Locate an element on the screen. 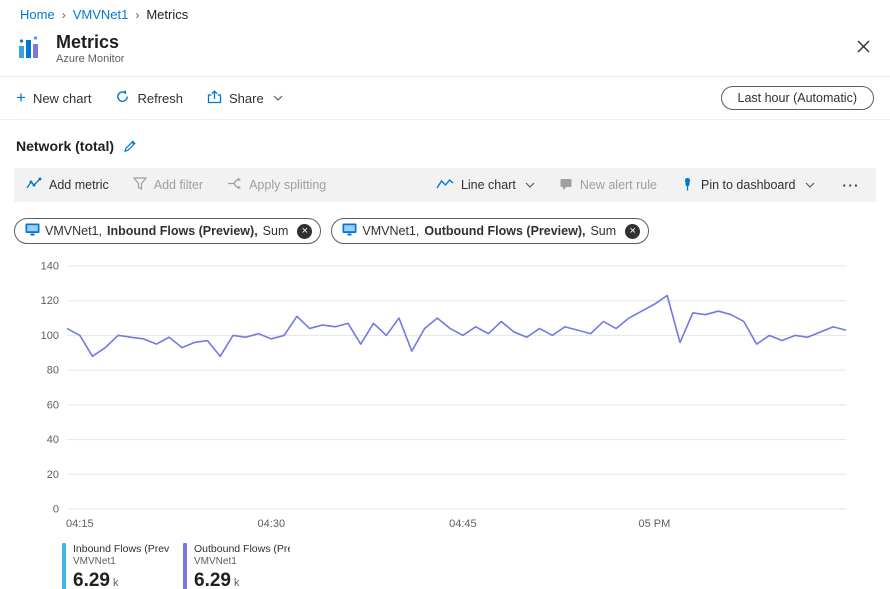  svg-text: 100 is located at coordinates (50, 336).